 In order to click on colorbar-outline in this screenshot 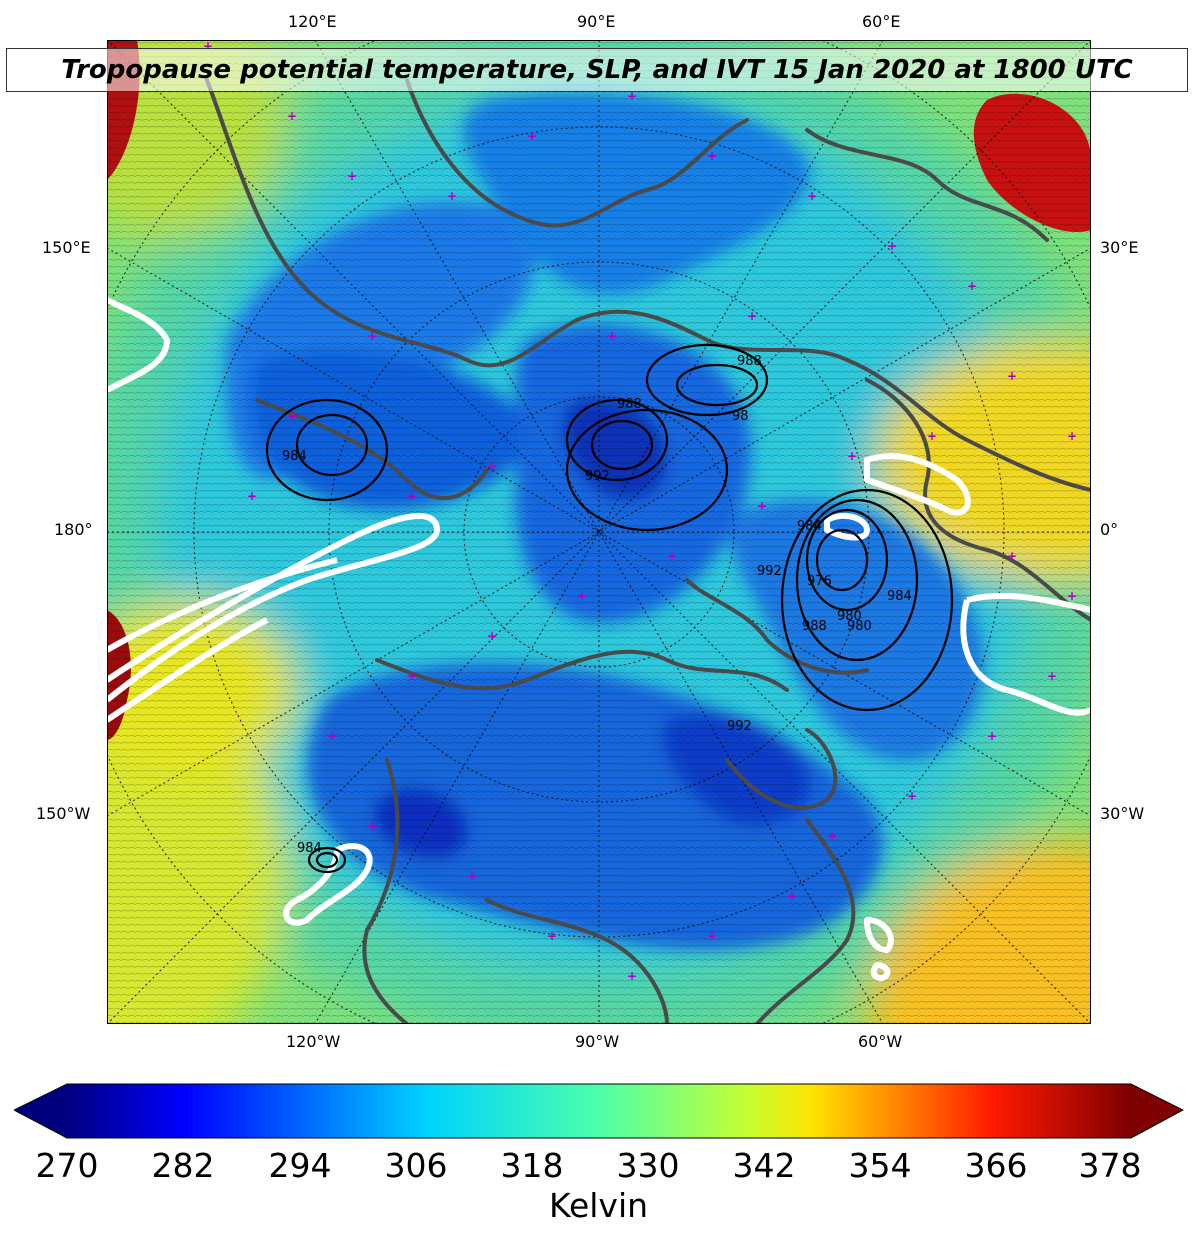, I will do `click(599, 1111)`.